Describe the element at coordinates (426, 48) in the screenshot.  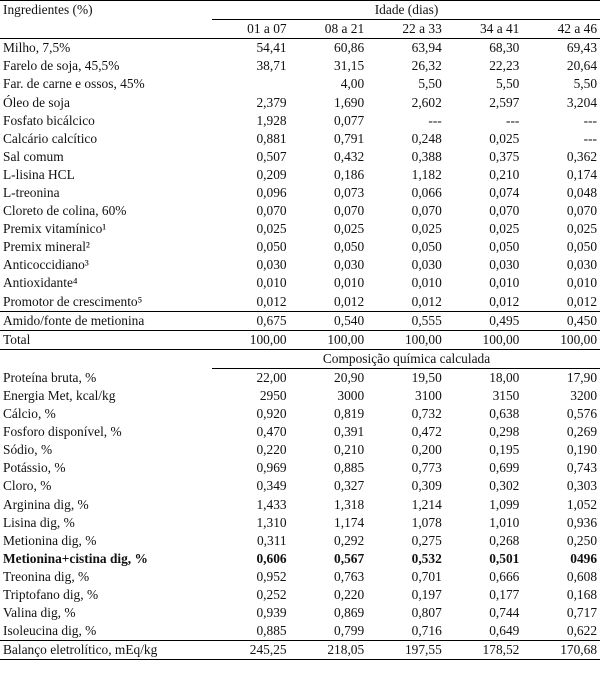
I see `value-cell: 63,94` at that location.